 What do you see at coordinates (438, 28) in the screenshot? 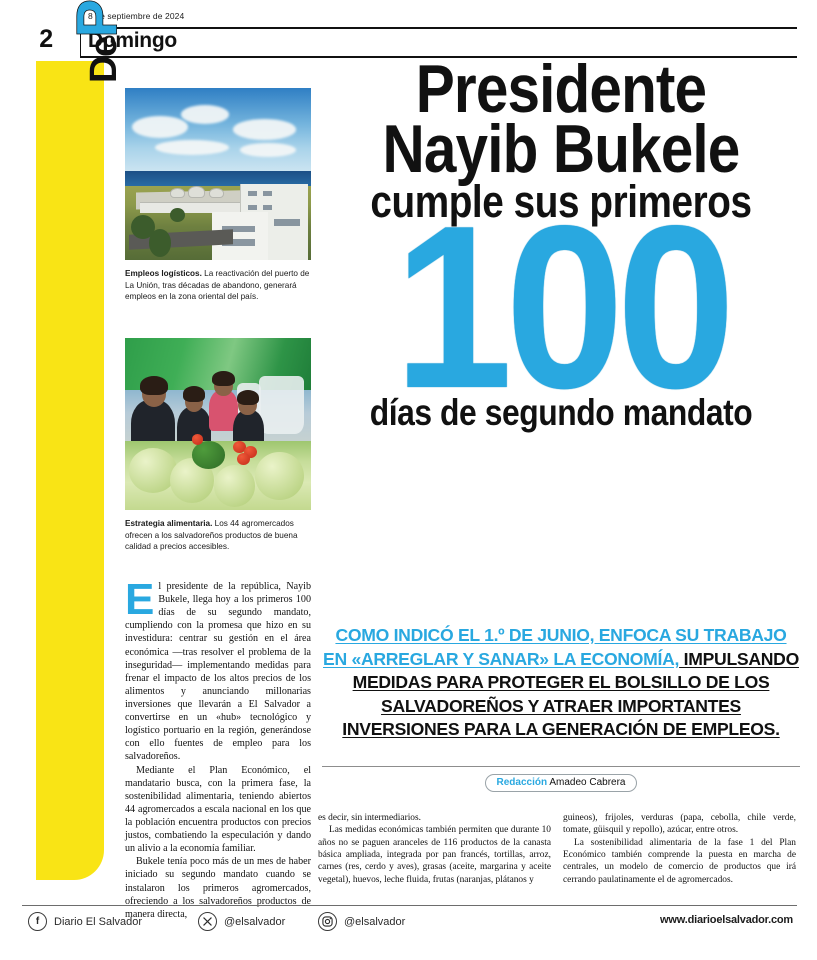
I see `masthead-rule-top` at bounding box center [438, 28].